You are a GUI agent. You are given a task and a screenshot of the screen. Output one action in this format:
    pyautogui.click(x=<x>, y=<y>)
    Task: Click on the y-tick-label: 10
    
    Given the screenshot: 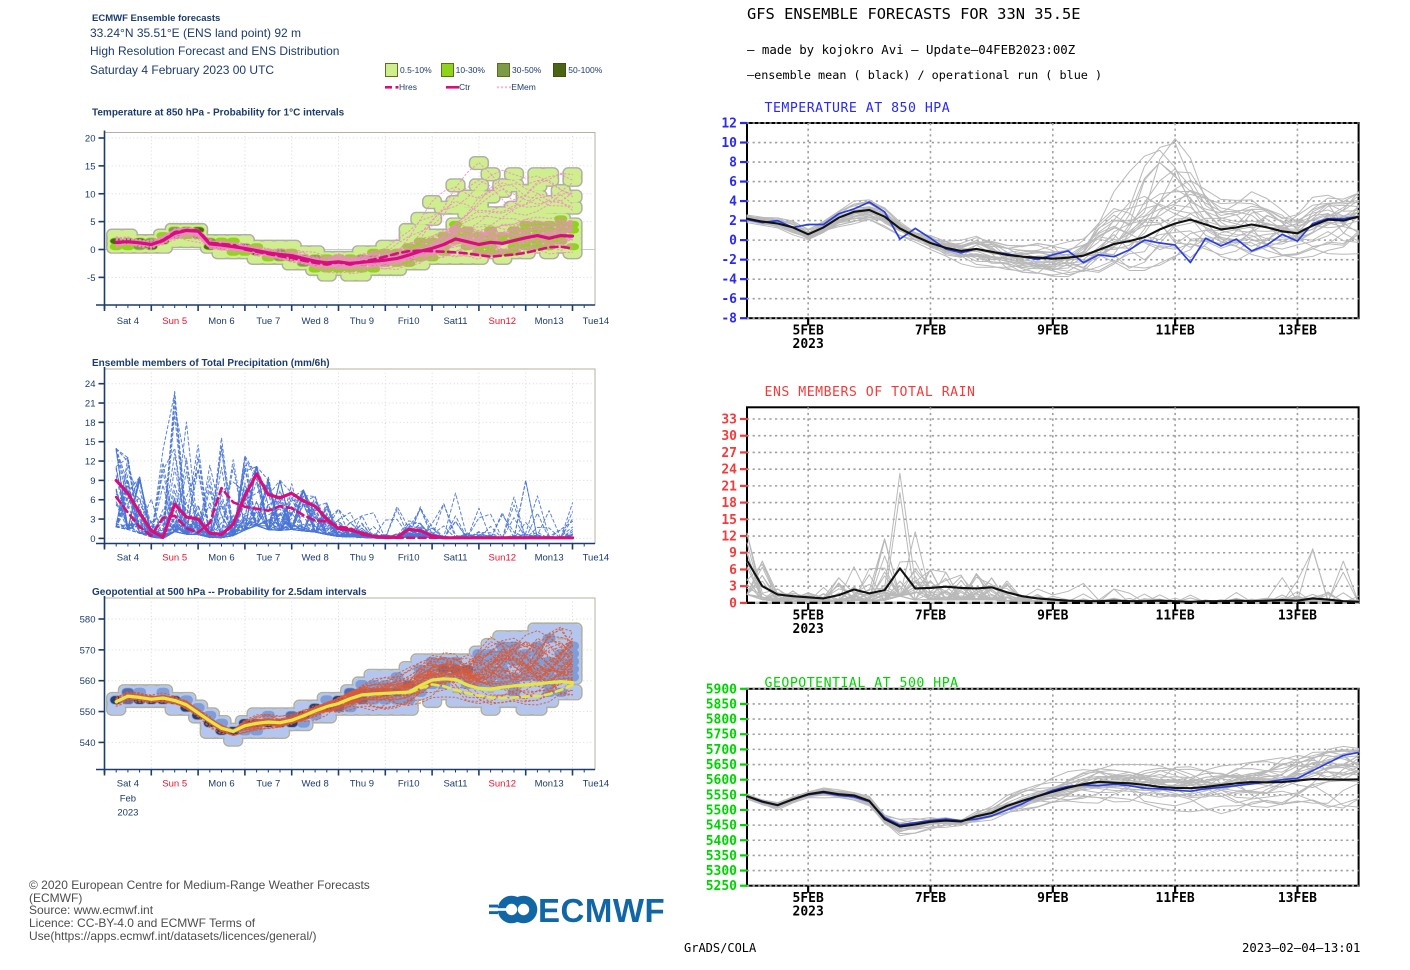 What is the action you would take?
    pyautogui.click(x=90, y=194)
    